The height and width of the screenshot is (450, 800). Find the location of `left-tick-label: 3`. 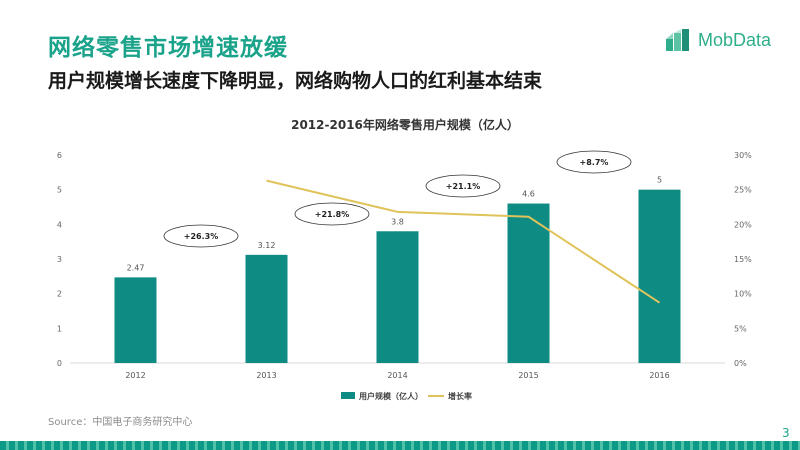

left-tick-label: 3 is located at coordinates (59, 259).